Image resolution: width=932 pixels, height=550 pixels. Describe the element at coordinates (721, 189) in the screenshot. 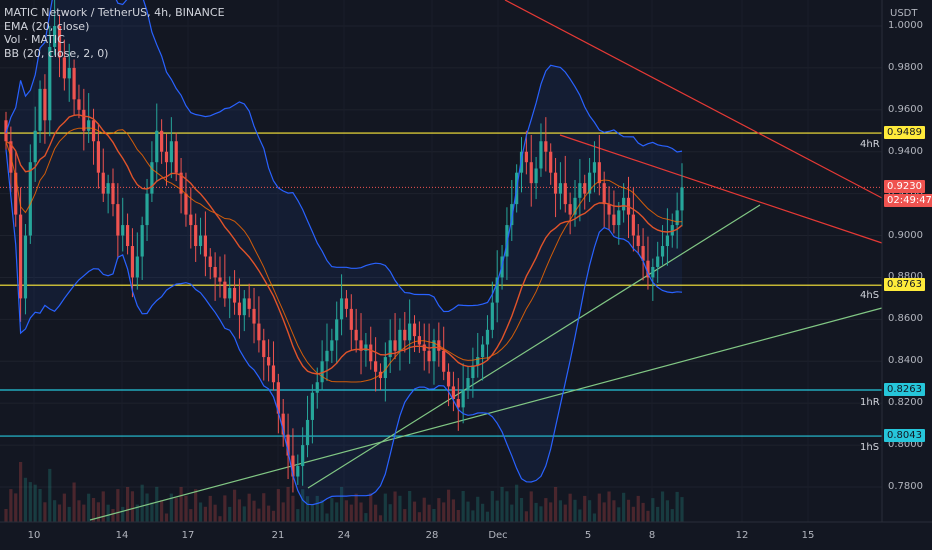

I see `descending-trendline-short` at that location.